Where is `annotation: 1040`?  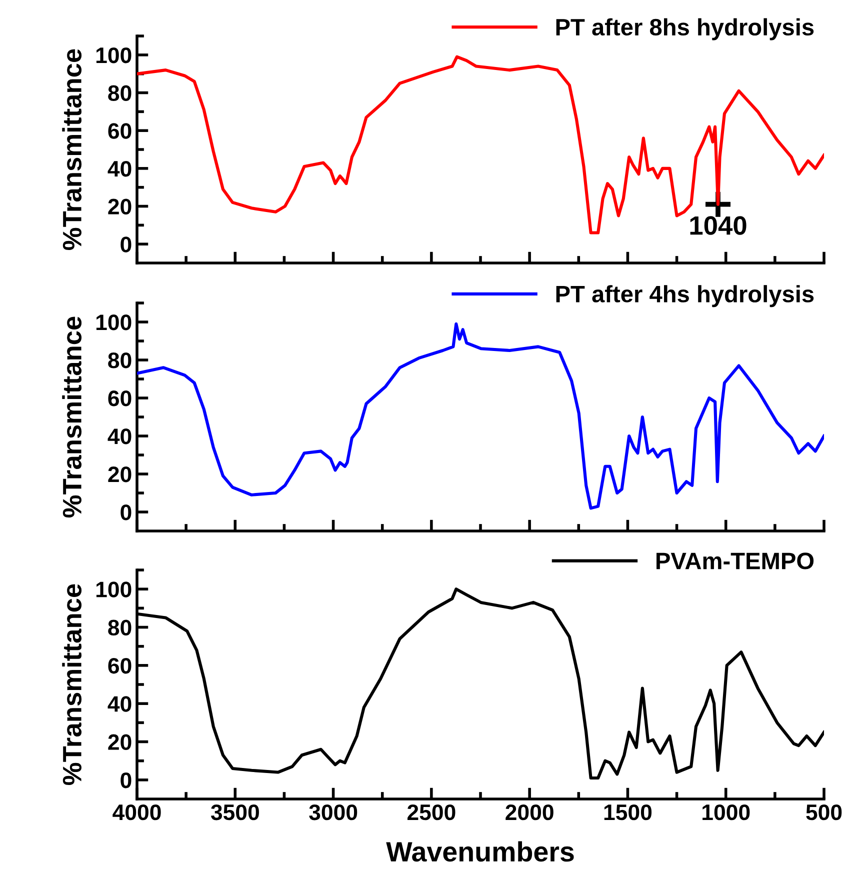 annotation: 1040 is located at coordinates (718, 225).